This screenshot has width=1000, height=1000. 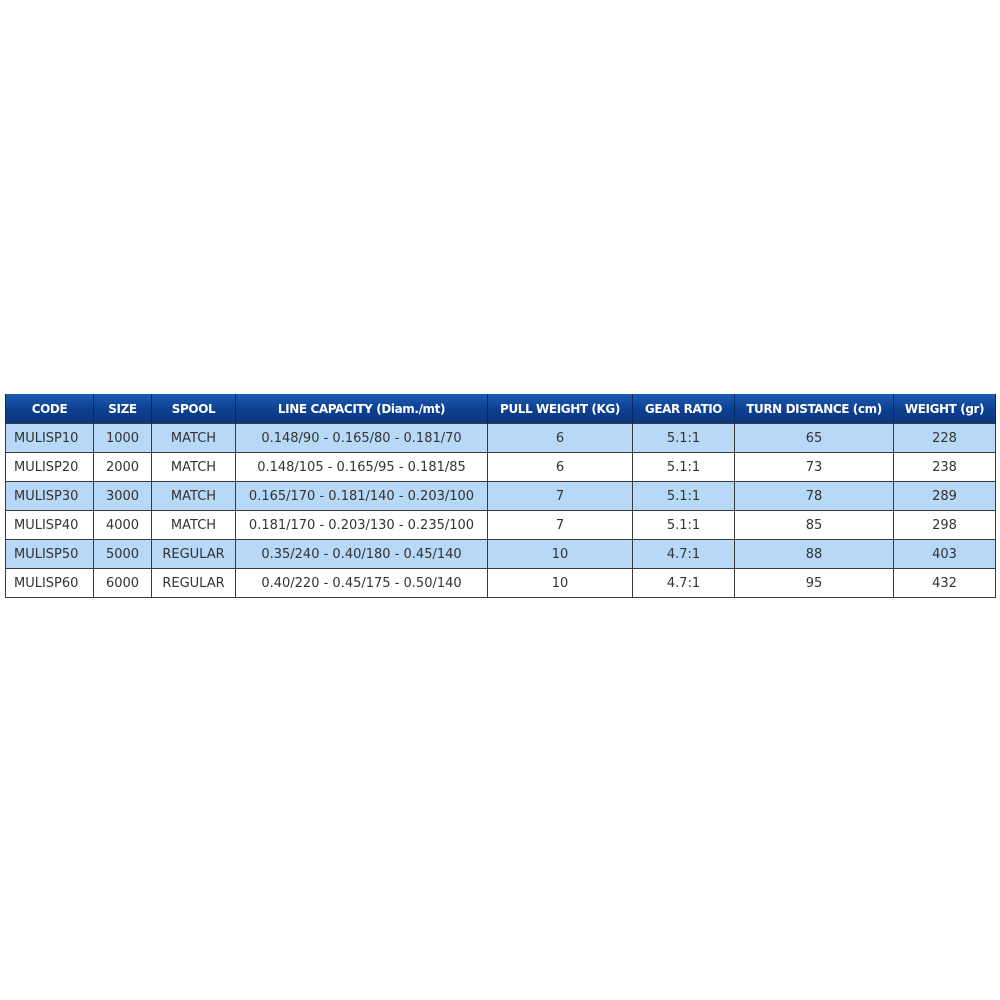 What do you see at coordinates (361, 467) in the screenshot?
I see `cell-line-capacity: 0.148/105 - 0.165/95 - 0.181/85` at bounding box center [361, 467].